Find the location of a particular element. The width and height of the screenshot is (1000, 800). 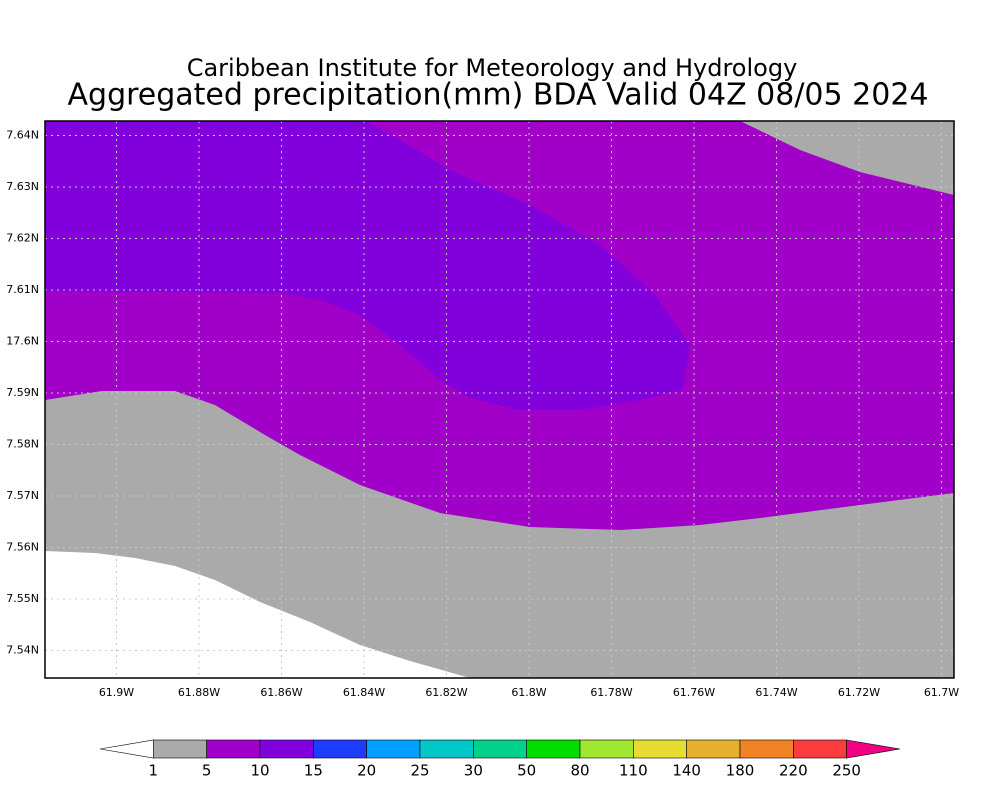

lat-tick-label: 7.59N is located at coordinates (22, 392).